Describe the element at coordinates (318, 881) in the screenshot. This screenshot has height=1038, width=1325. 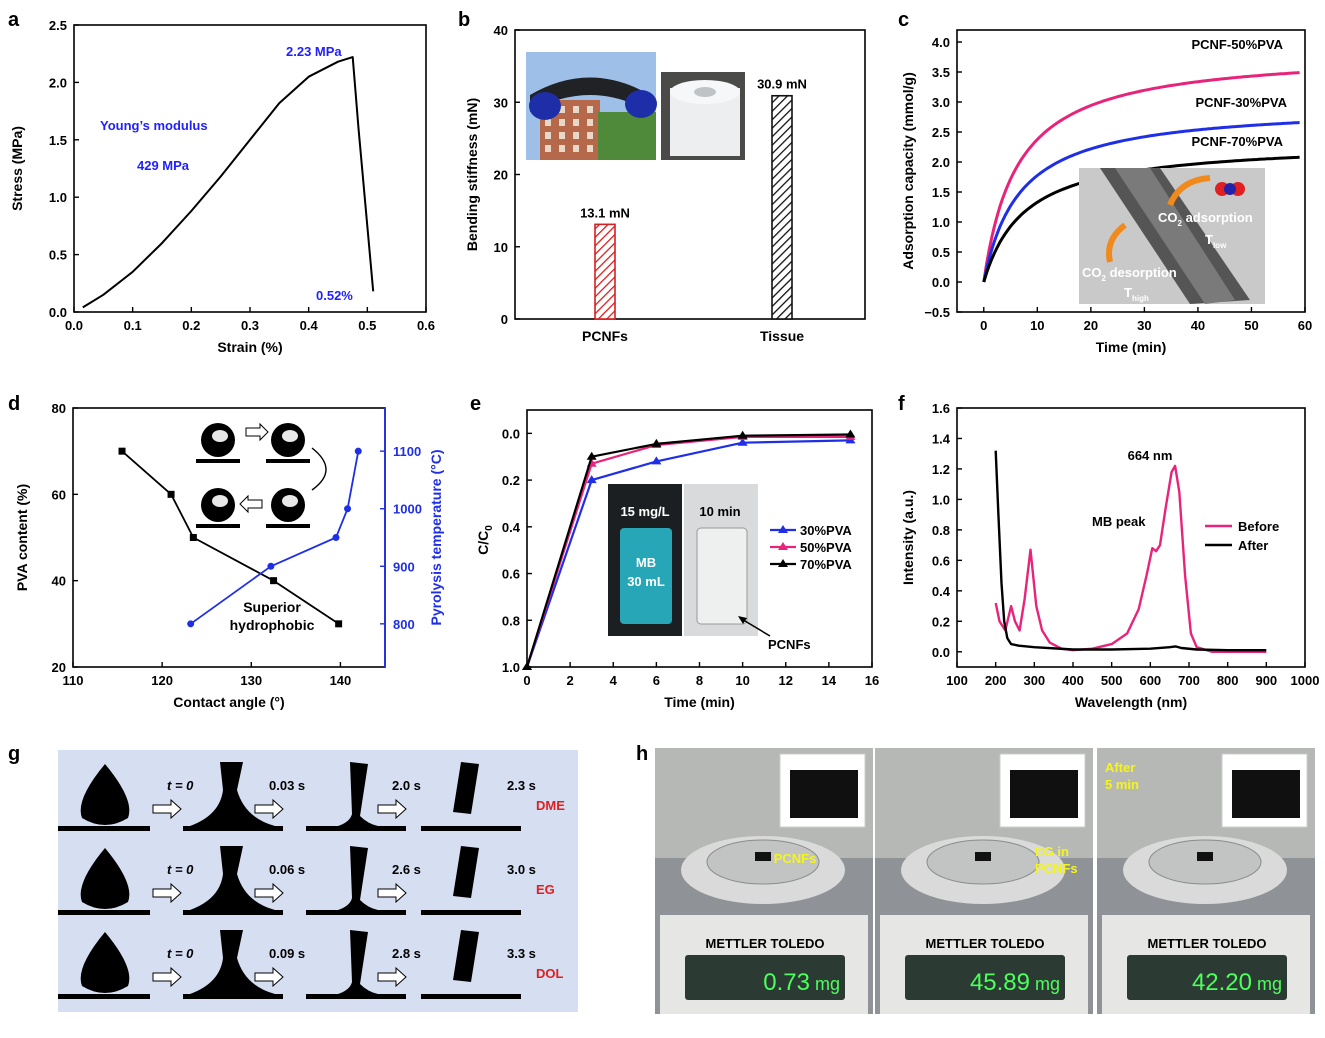
I see `panel-g-background` at that location.